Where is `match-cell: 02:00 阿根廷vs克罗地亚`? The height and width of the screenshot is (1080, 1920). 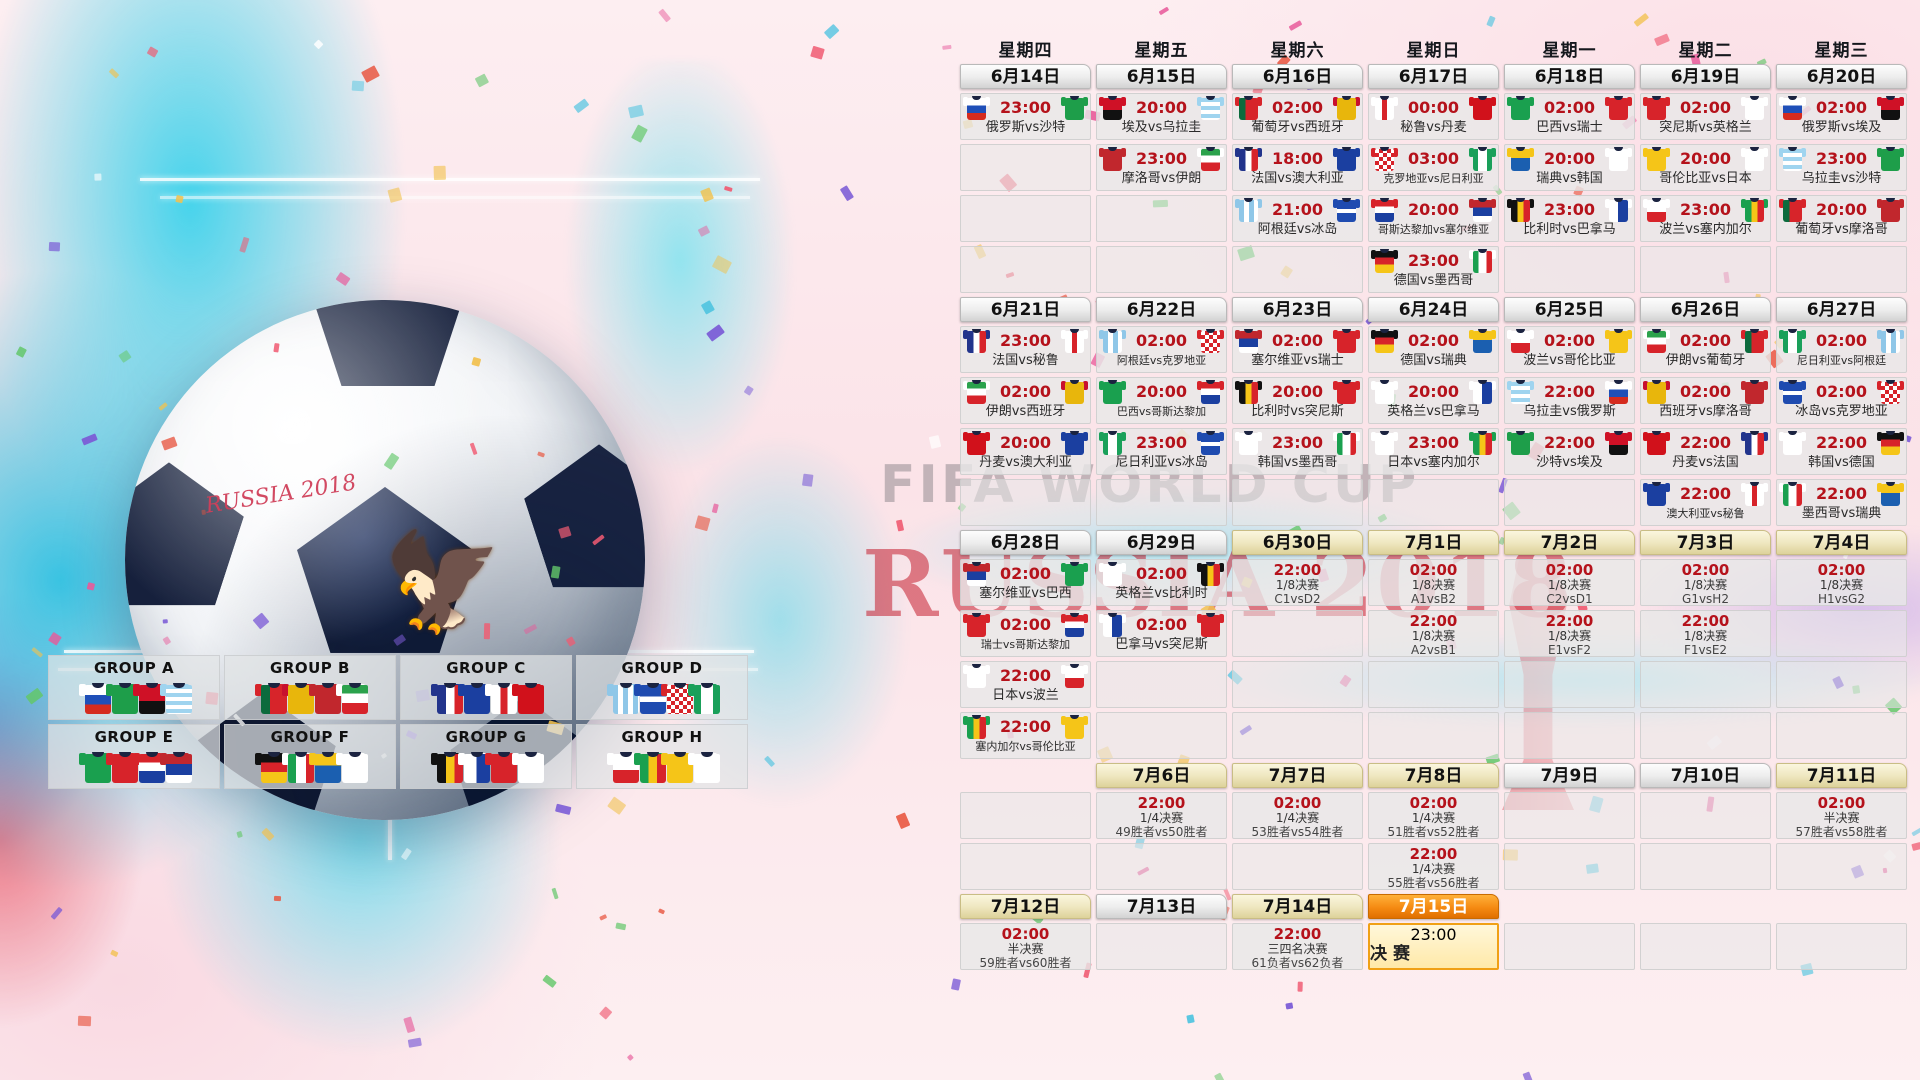
match-cell: 02:00 阿根廷vs克罗地亚 is located at coordinates (1161, 349).